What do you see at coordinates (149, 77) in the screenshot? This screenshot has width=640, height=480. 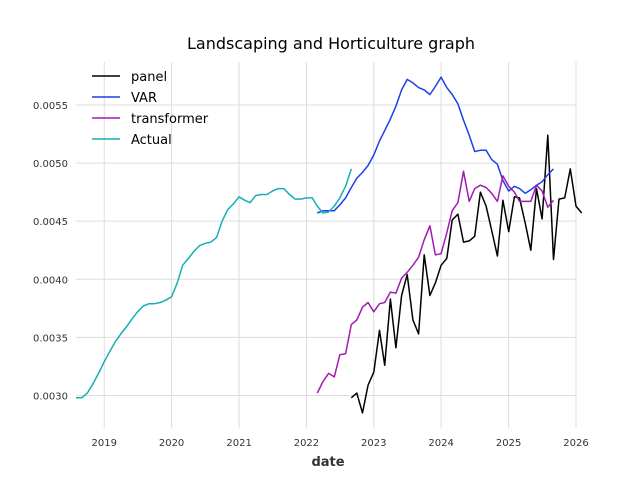 I see `legend-label: panel` at bounding box center [149, 77].